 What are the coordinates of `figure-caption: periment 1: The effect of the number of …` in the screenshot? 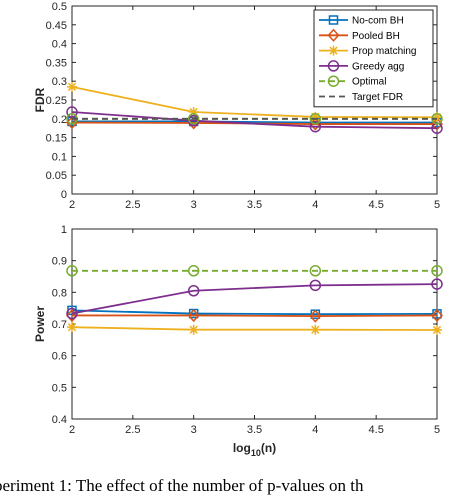 It's located at (236, 486).